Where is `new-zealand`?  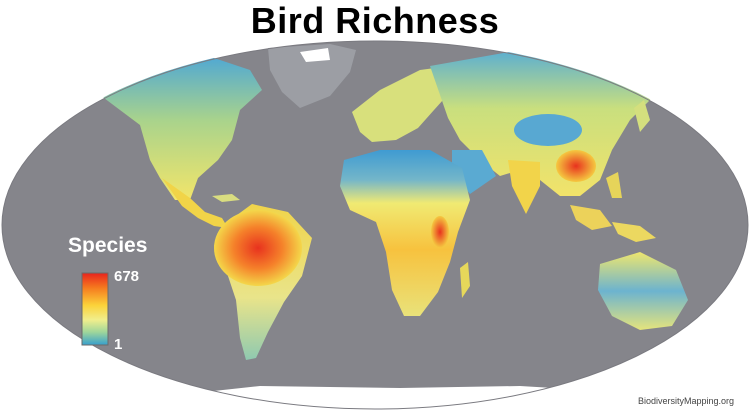
new-zealand is located at coordinates (717, 326).